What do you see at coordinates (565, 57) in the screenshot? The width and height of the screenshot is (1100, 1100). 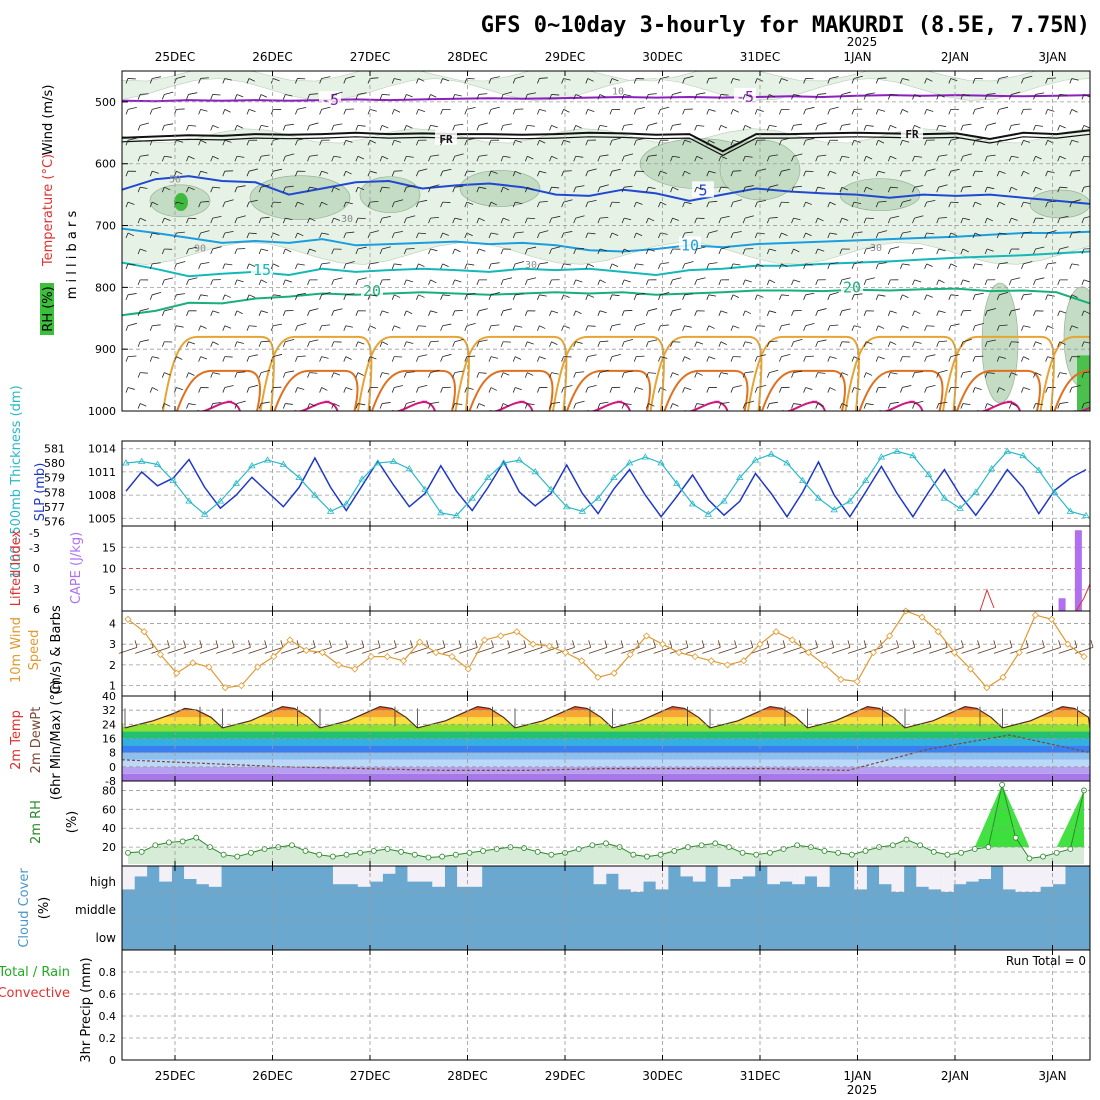 I see `top-date-29DEC: 29DEC` at bounding box center [565, 57].